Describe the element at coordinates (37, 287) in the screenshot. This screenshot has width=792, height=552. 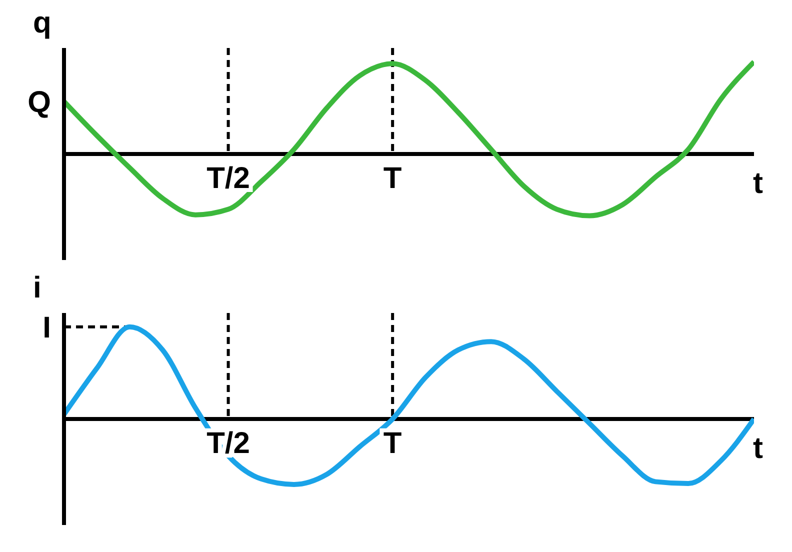
I see `y-axis-title: i` at that location.